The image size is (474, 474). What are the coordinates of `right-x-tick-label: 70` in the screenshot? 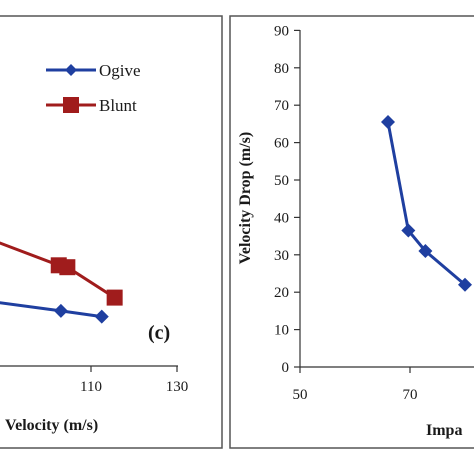 It's located at (410, 395).